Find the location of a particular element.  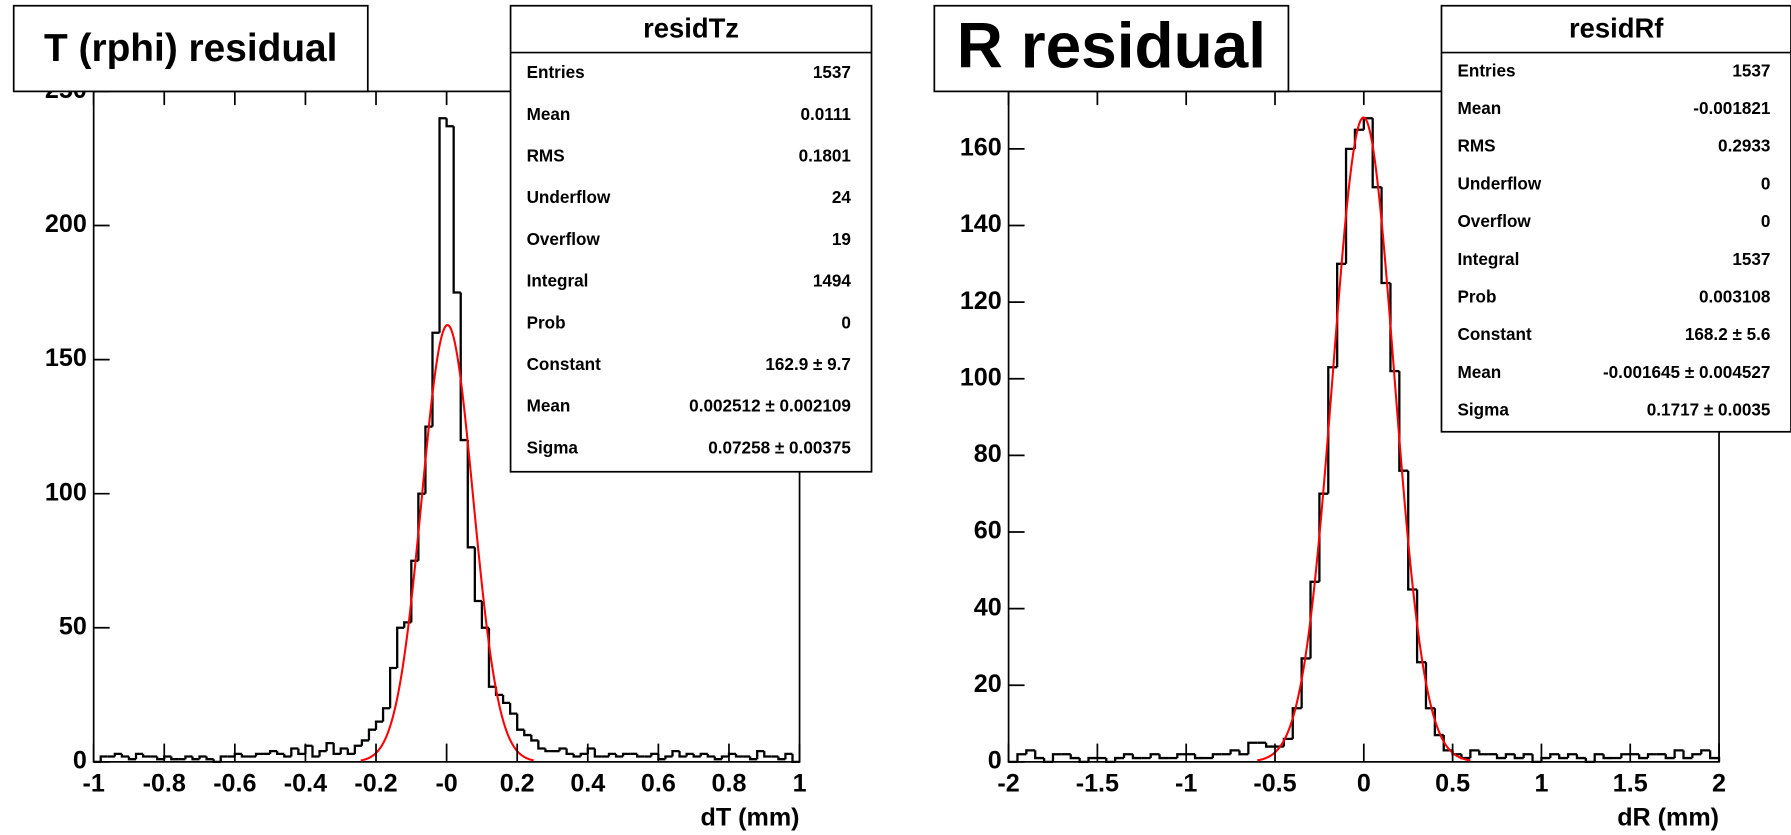

x-tick-label: 0.4 is located at coordinates (587, 783).